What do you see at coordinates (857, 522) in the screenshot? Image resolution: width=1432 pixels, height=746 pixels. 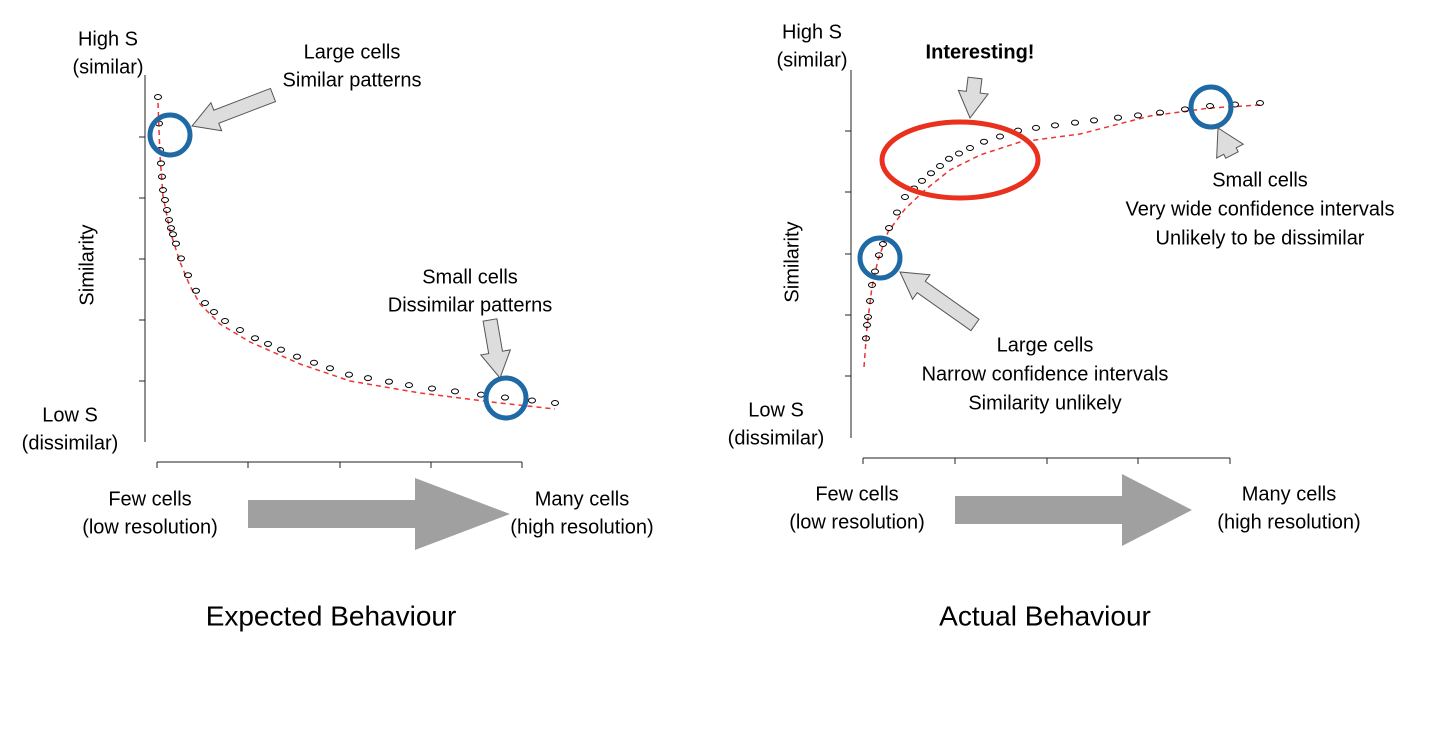 I see `x-left-label: (low resolution)` at bounding box center [857, 522].